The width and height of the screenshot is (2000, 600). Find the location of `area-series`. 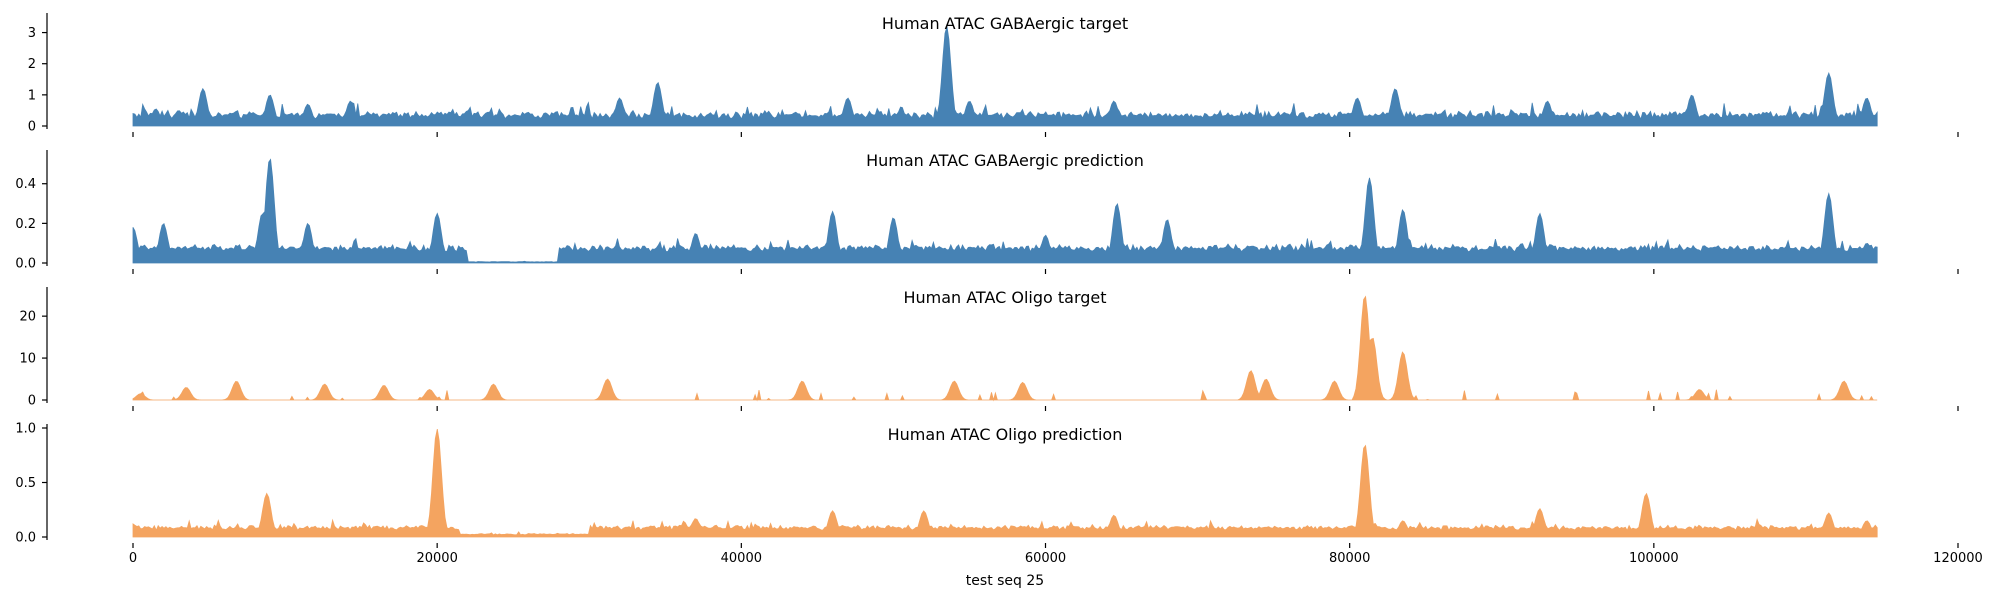

area-series is located at coordinates (1005, 76).